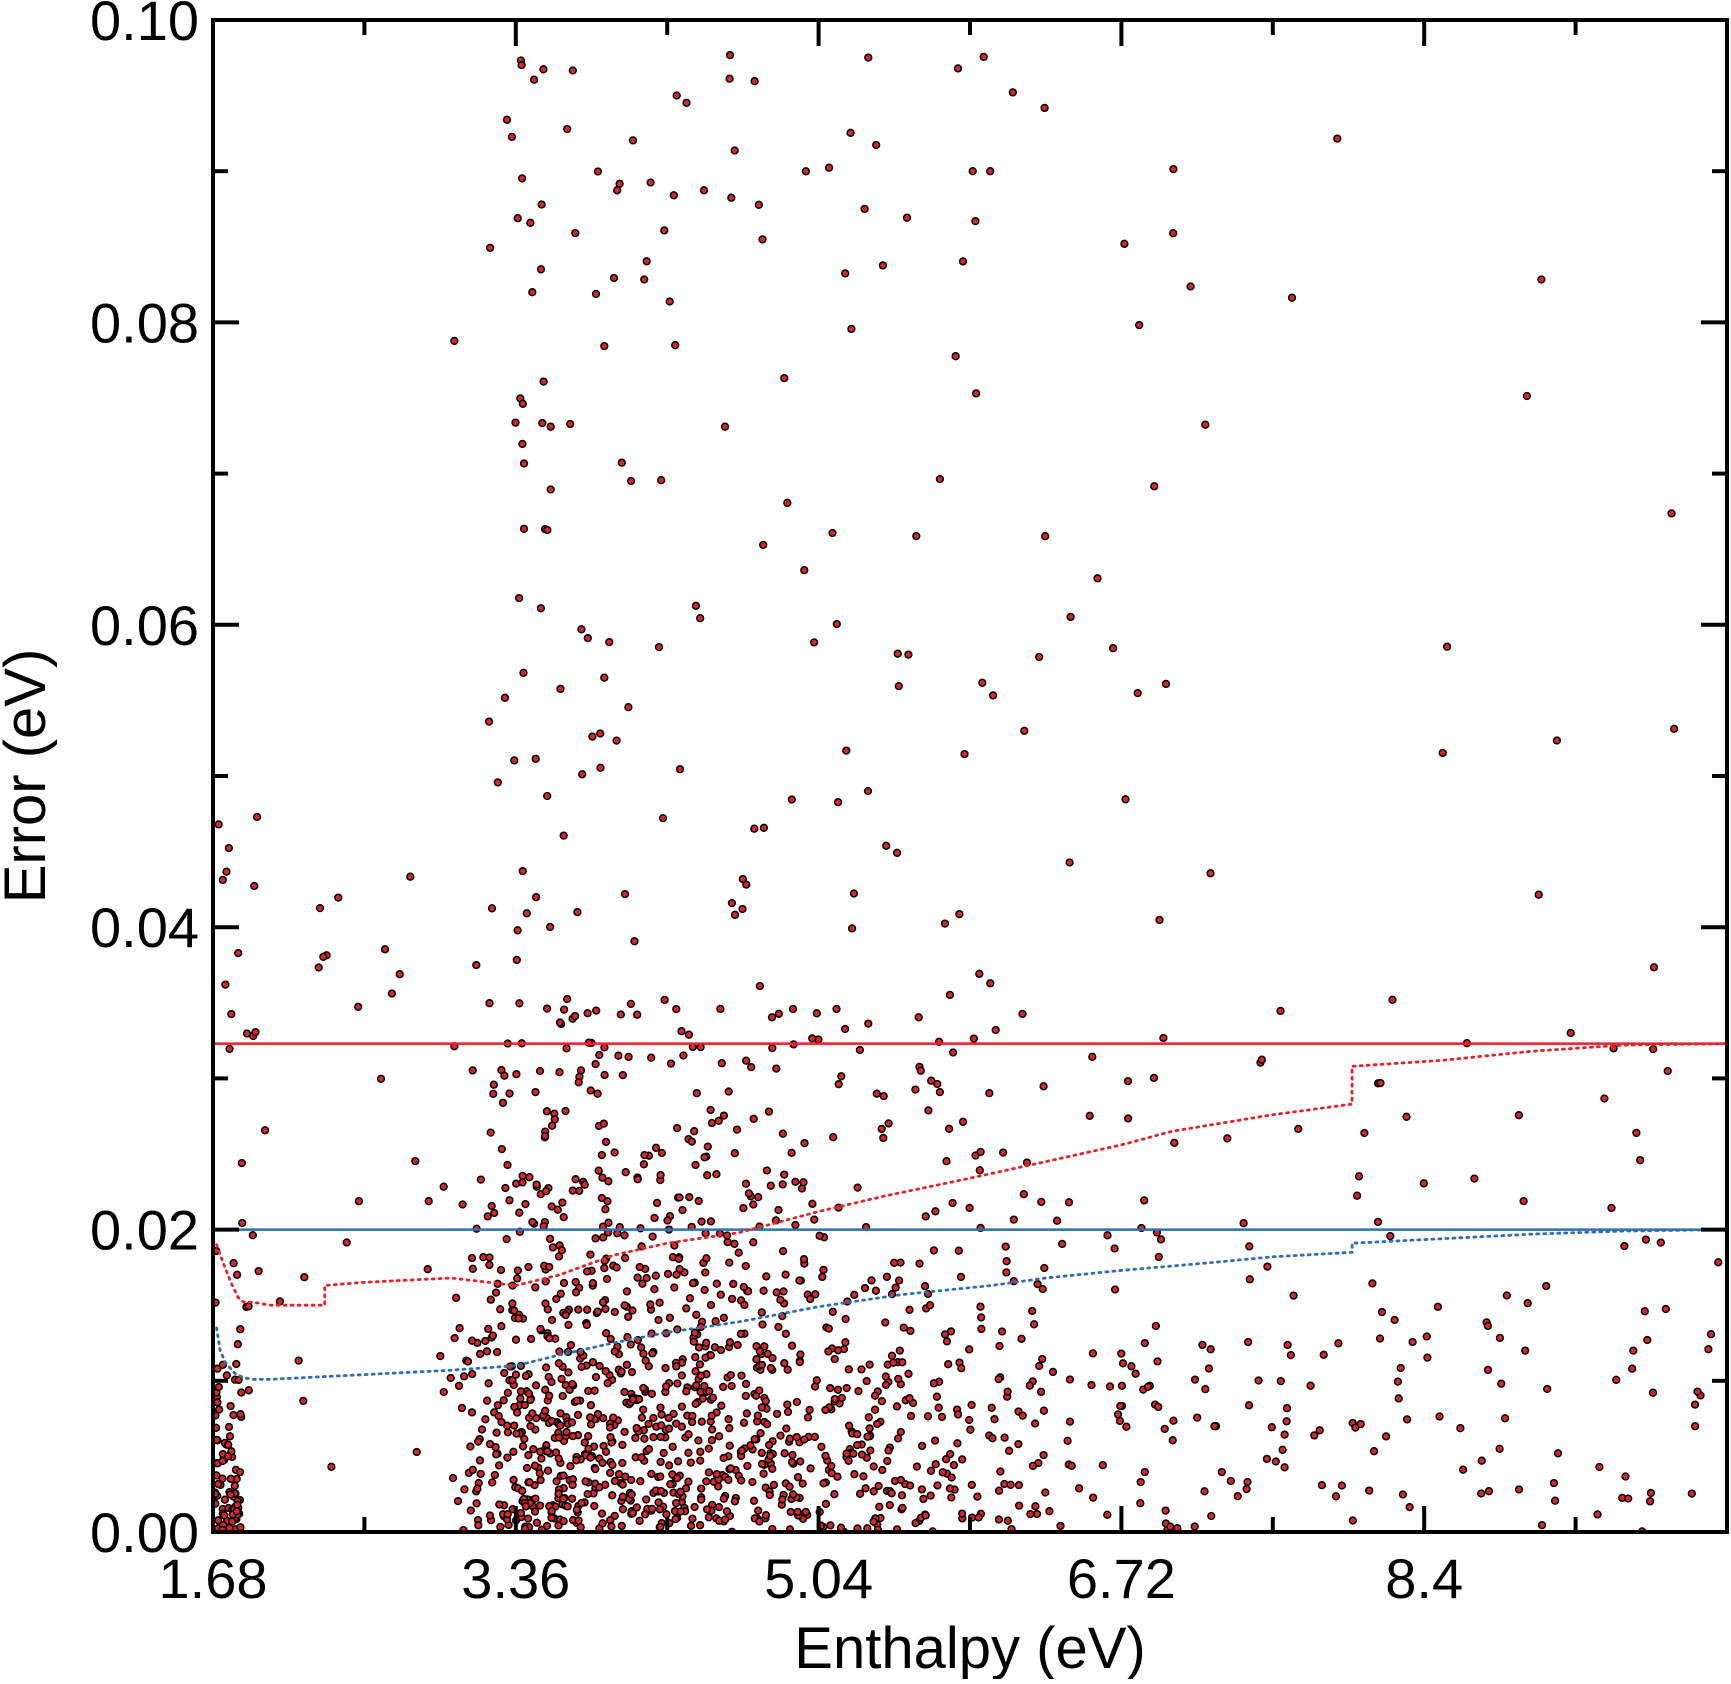 The image size is (1731, 1684). Describe the element at coordinates (144, 26) in the screenshot. I see `y-tick-label: 0.10` at that location.